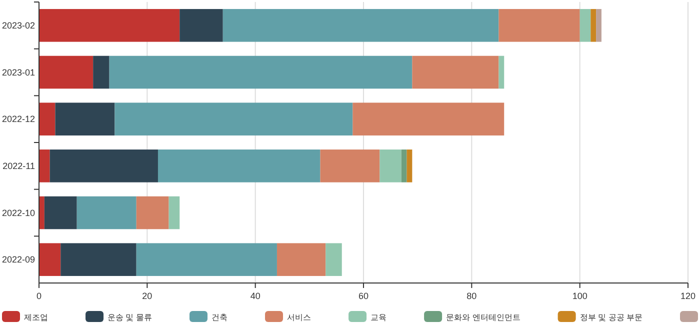 Image resolution: width=700 pixels, height=328 pixels. I want to click on x-tick-label: 20, so click(147, 296).